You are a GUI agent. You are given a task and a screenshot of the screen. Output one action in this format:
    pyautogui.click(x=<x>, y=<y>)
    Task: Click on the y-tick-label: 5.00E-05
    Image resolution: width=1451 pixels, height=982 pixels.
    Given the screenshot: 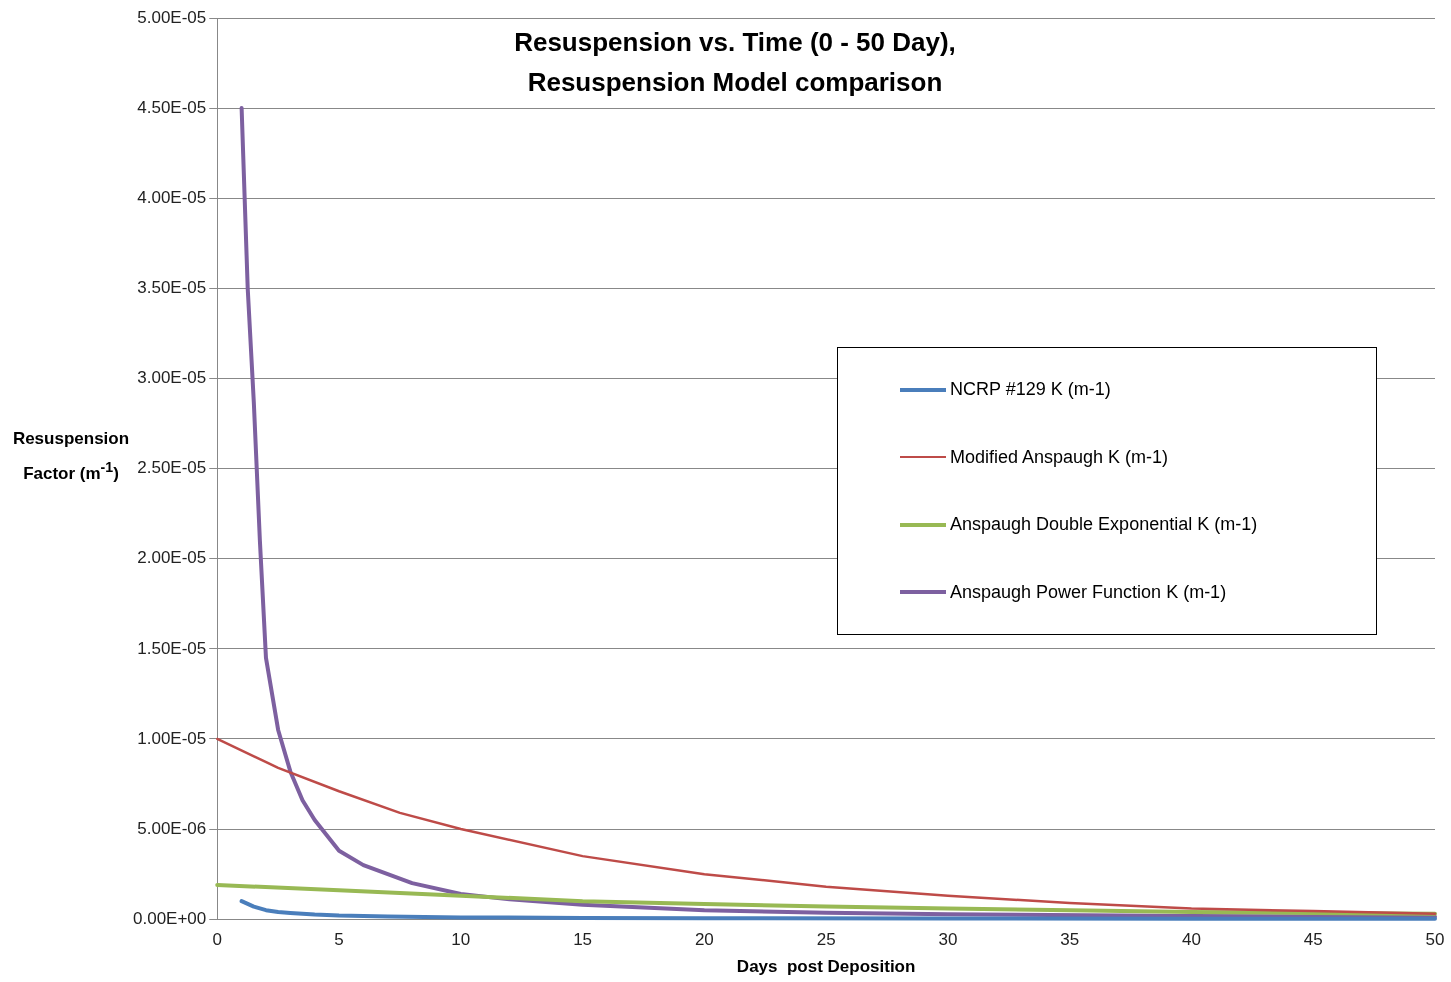 What is the action you would take?
    pyautogui.click(x=172, y=17)
    